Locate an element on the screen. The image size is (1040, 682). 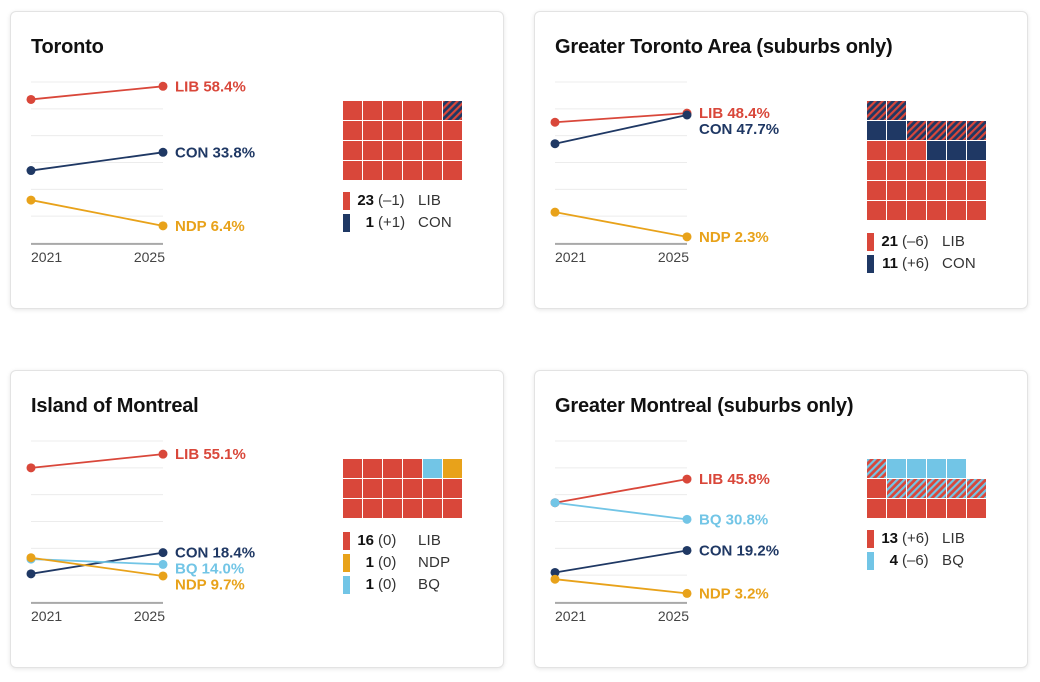
data-label-lib: LIB 48.4% is located at coordinates (734, 113).